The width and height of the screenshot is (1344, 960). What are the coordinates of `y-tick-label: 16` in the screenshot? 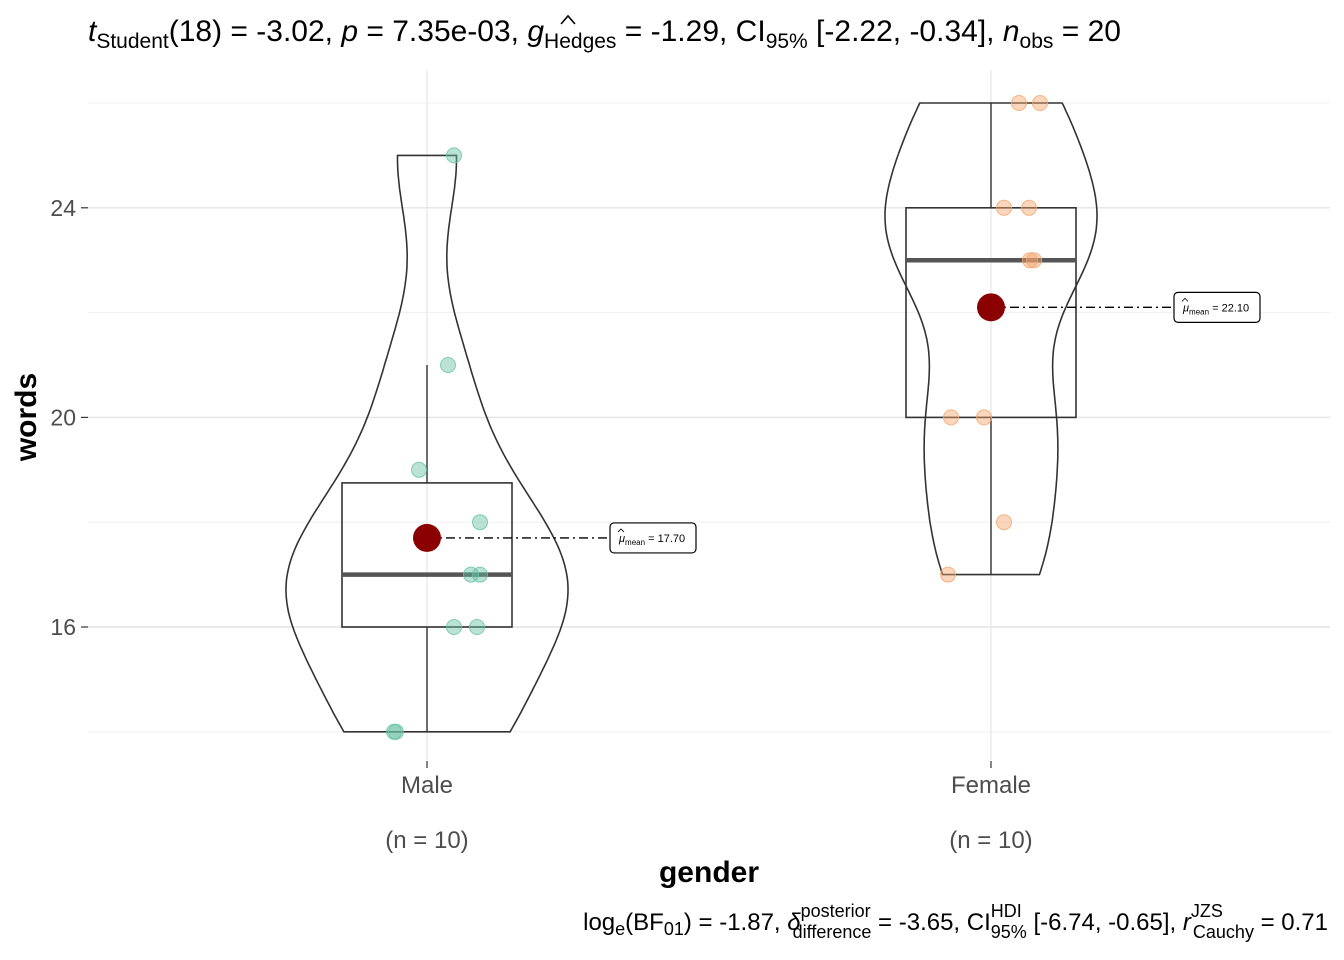 It's located at (63, 627).